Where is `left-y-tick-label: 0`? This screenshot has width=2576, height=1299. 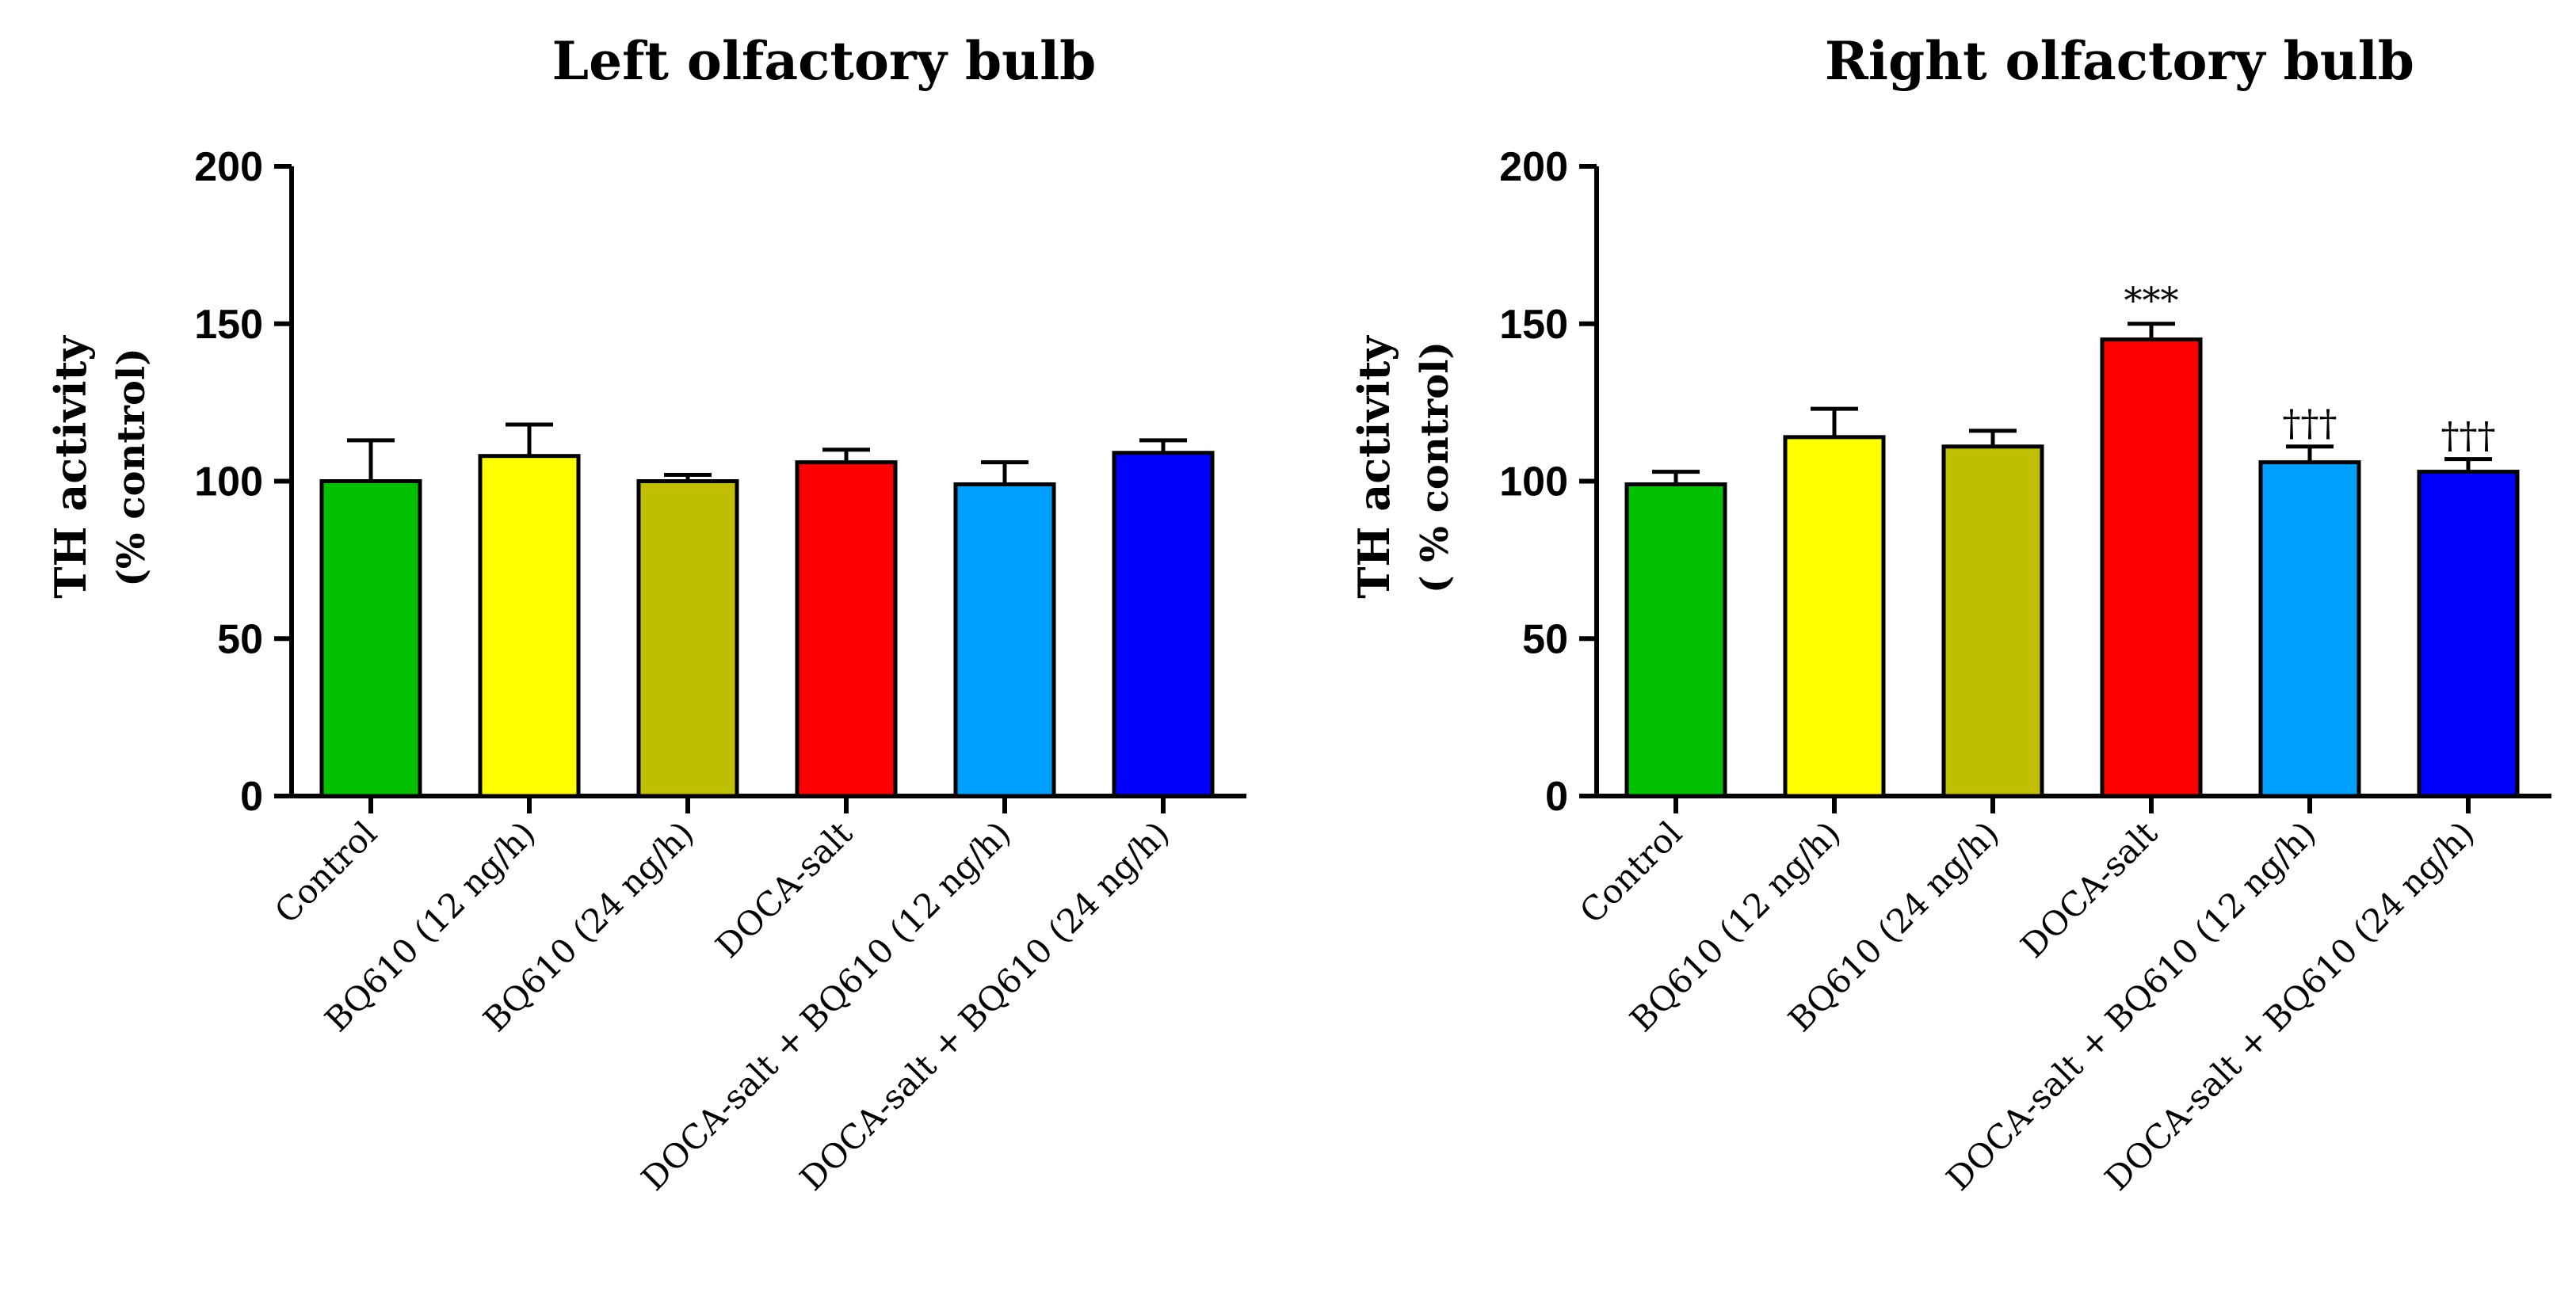
left-y-tick-label: 0 is located at coordinates (251, 797).